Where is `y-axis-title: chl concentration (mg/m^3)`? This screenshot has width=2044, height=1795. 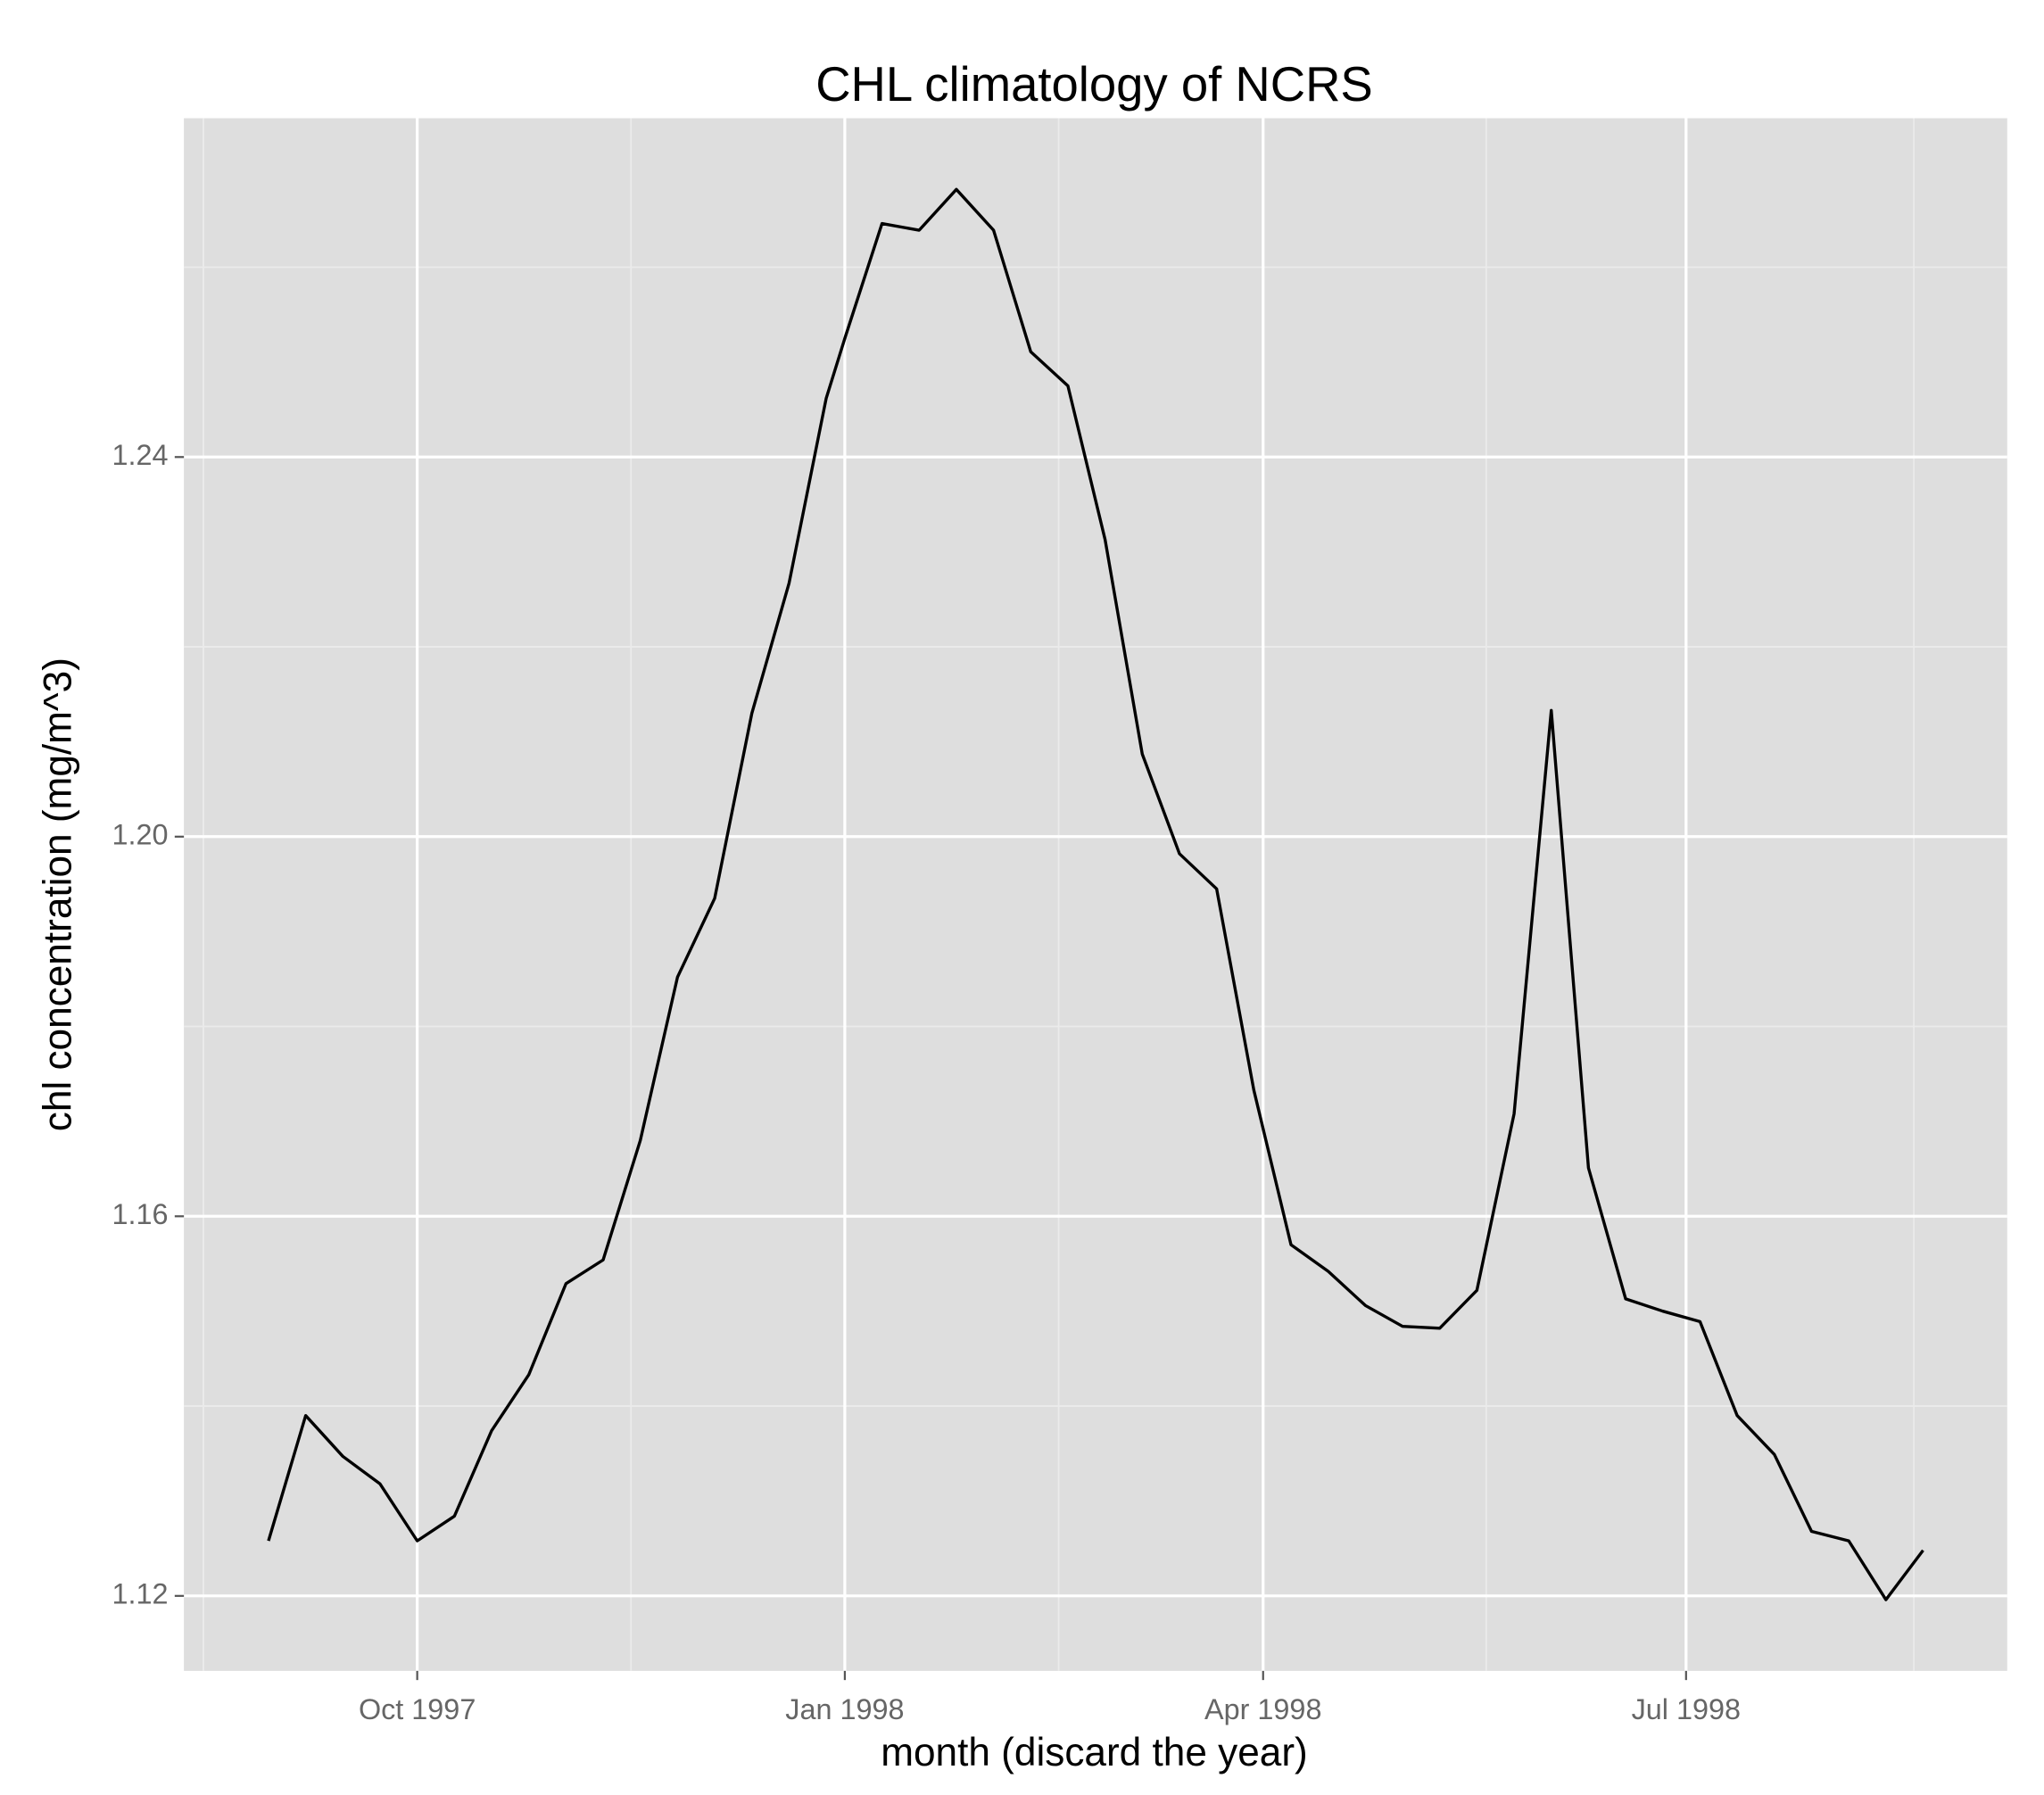 y-axis-title: chl concentration (mg/m^3) is located at coordinates (57, 894).